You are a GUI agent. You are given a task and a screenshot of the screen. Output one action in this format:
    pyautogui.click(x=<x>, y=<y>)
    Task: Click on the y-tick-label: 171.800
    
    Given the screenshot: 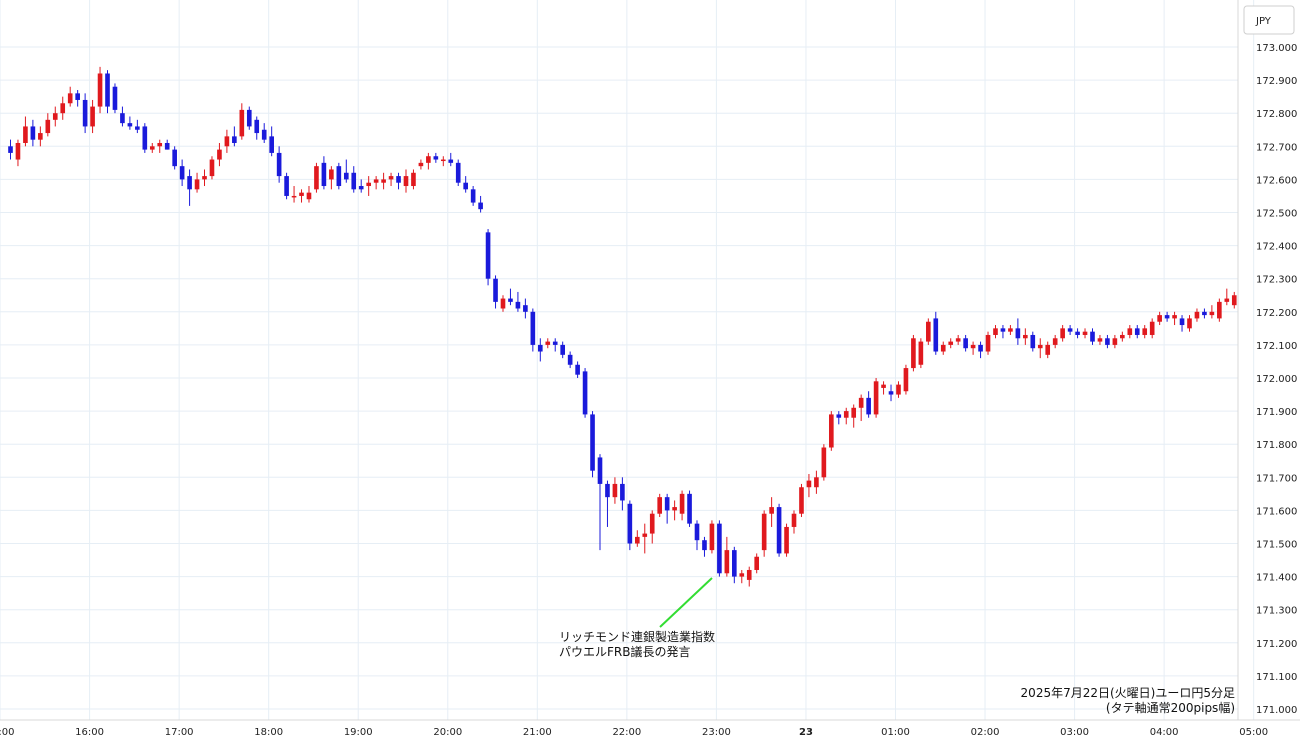 What is the action you would take?
    pyautogui.click(x=1276, y=445)
    